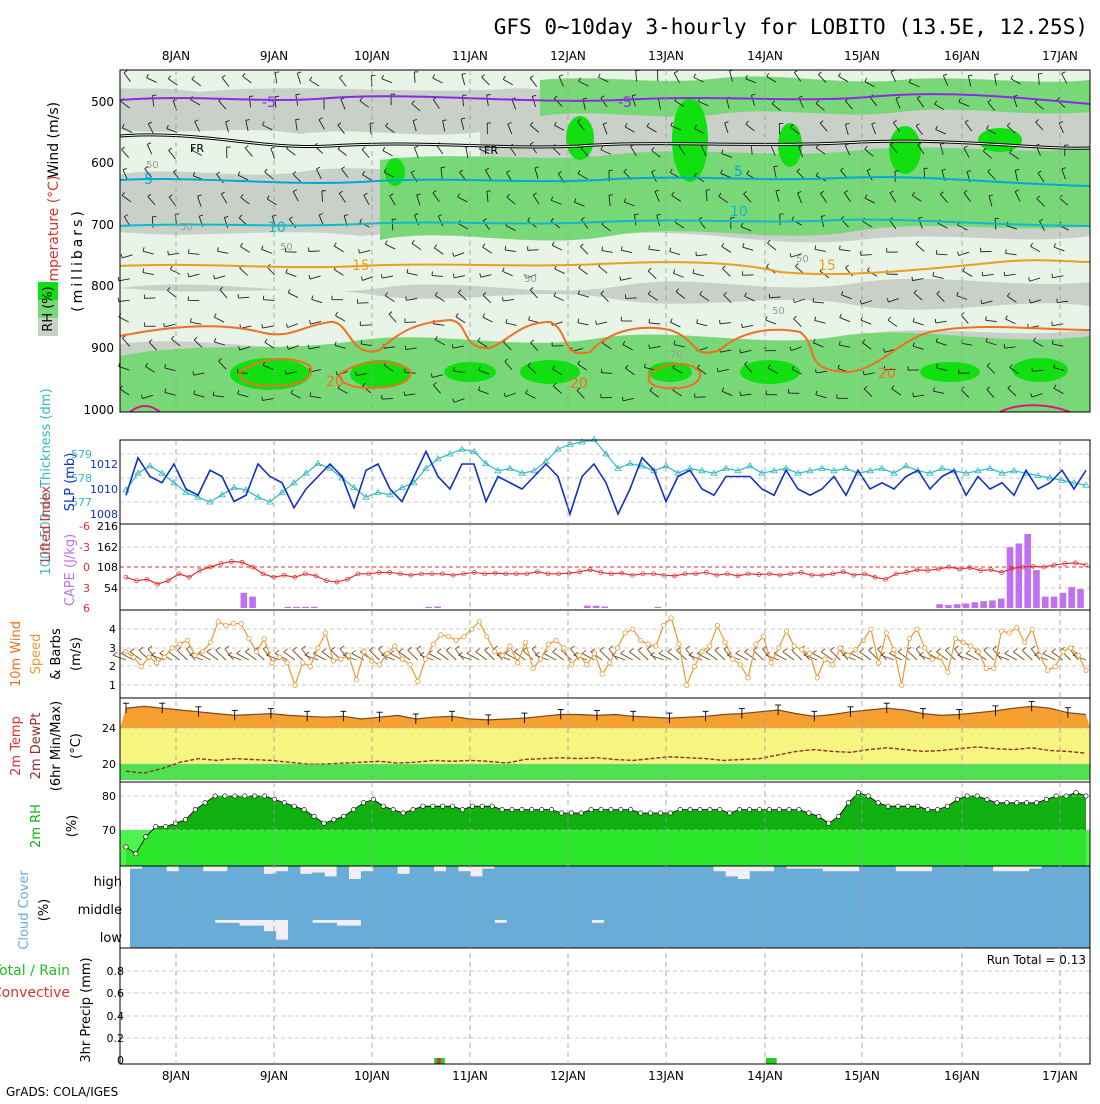 The height and width of the screenshot is (1104, 1100). I want to click on date-label: 13JAN, so click(666, 56).